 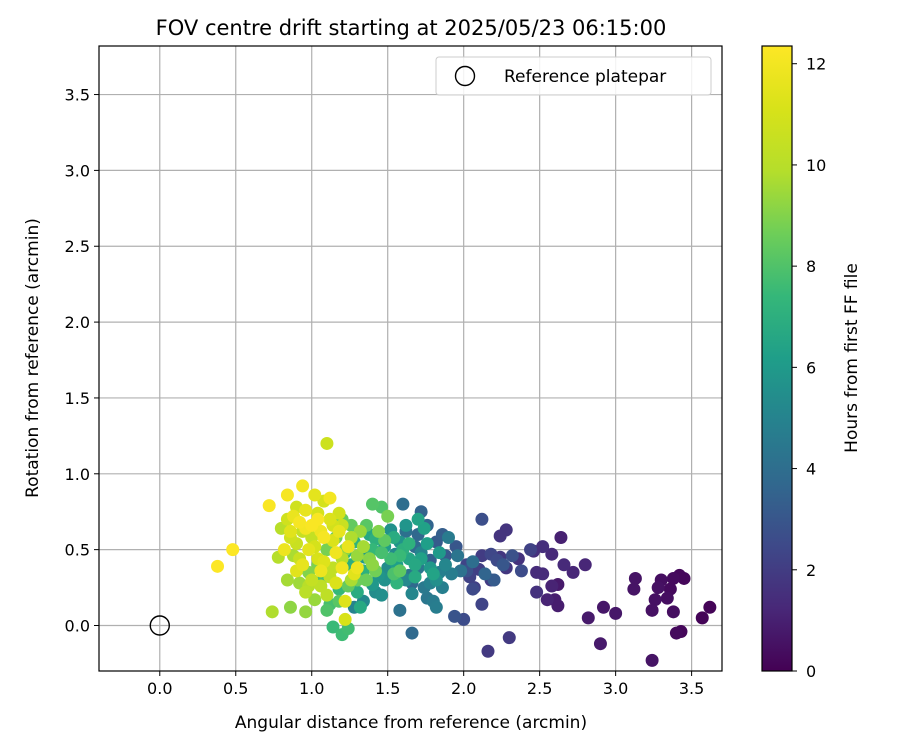 I want to click on legend: Reference platepar, so click(x=573, y=76).